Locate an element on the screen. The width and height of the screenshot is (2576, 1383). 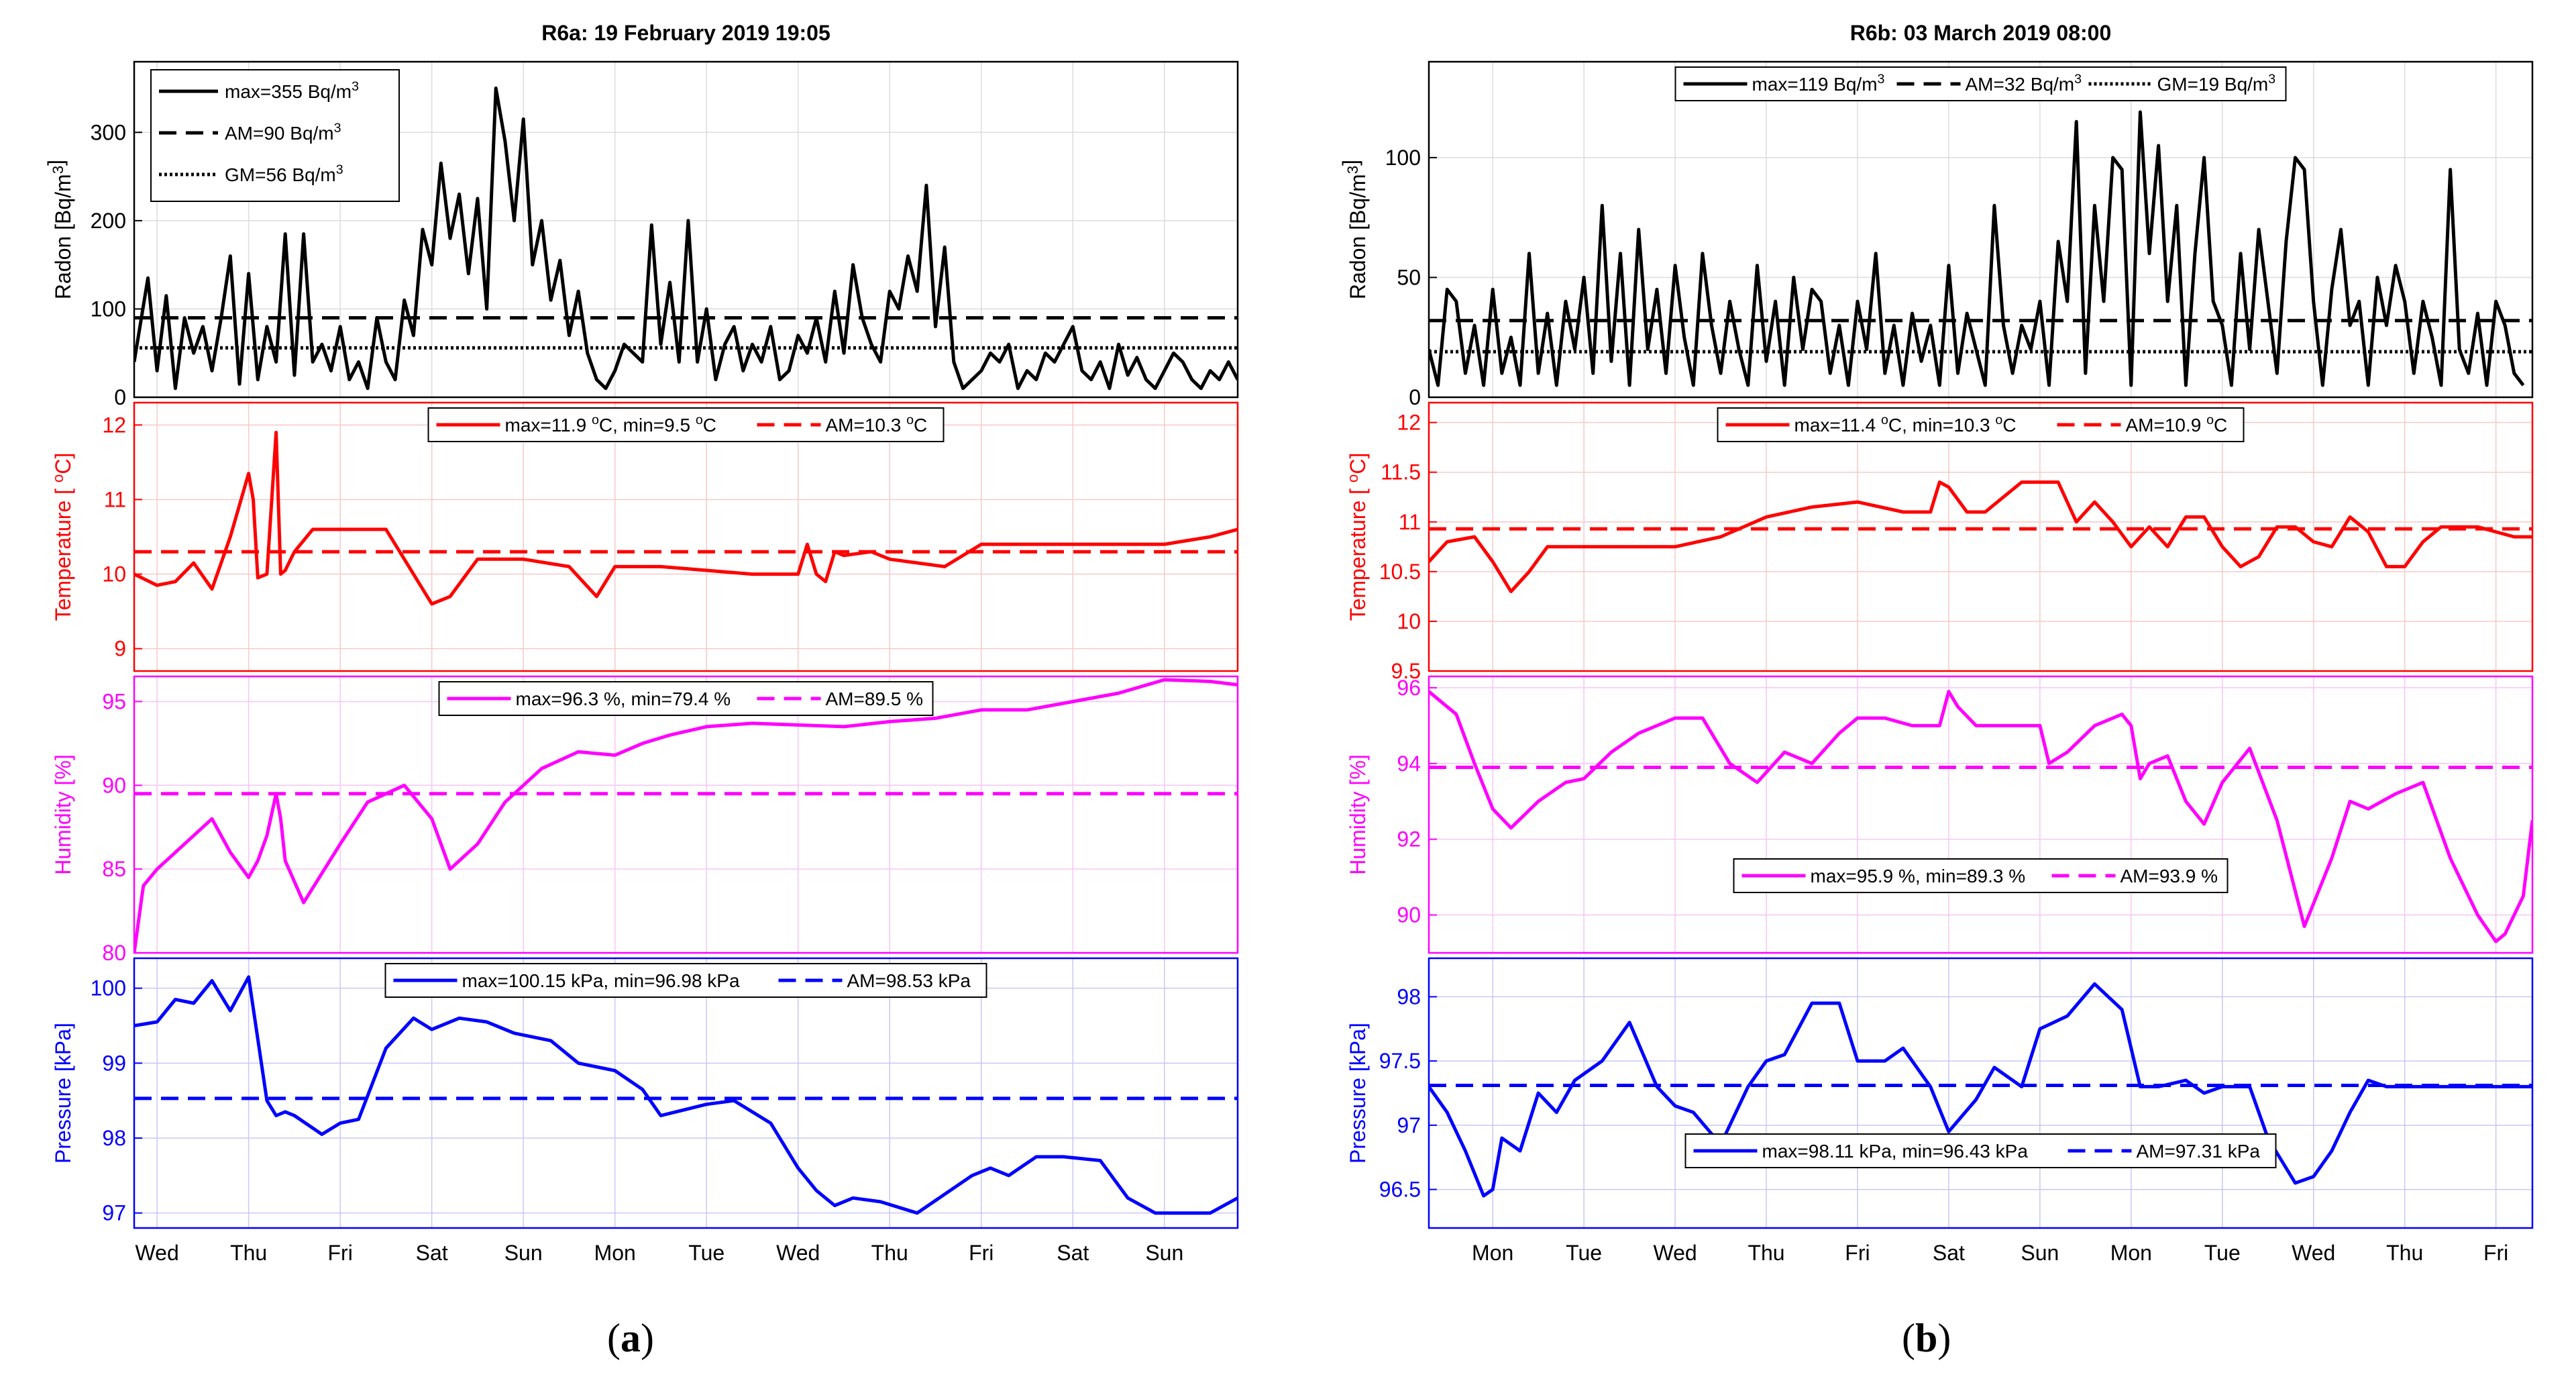
chart-title: R6a: 19 February 2019 19:05 is located at coordinates (685, 33).